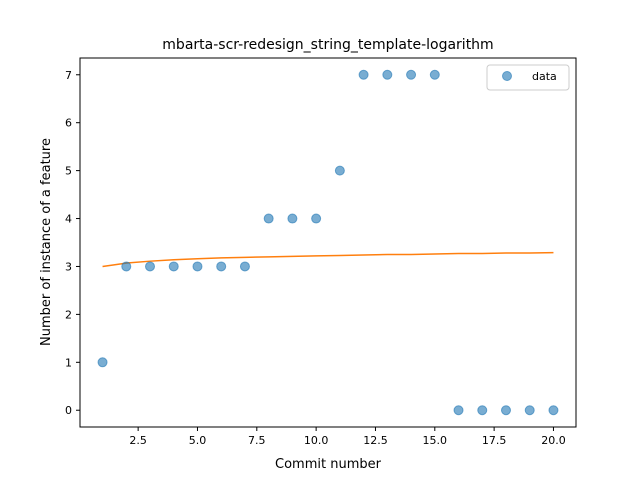 The height and width of the screenshot is (480, 640). Describe the element at coordinates (68, 219) in the screenshot. I see `y-tick-label: 4` at that location.